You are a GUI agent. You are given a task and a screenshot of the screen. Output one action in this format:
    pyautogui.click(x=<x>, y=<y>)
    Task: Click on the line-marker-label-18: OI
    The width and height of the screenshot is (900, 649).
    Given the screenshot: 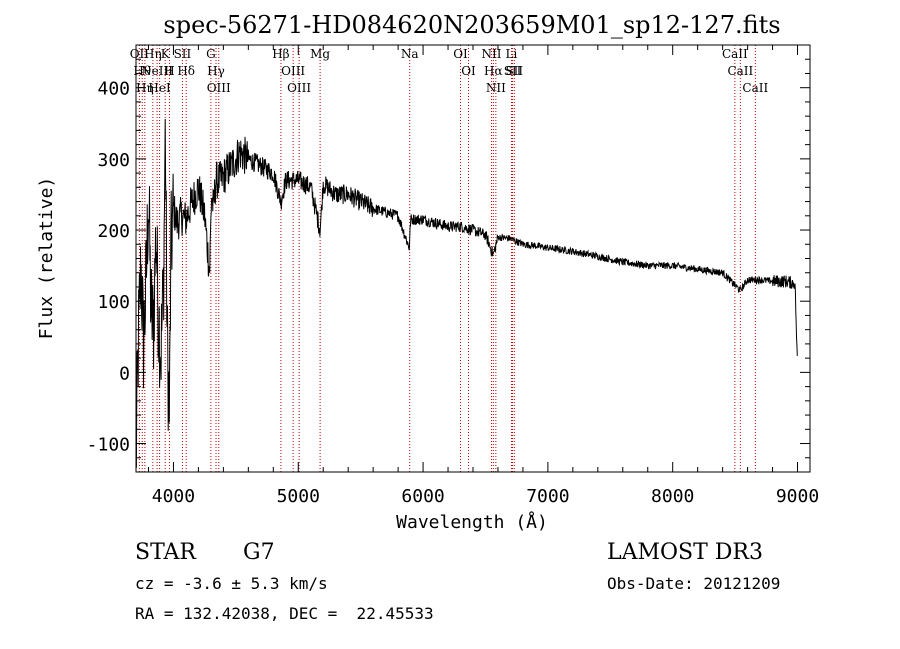 What is the action you would take?
    pyautogui.click(x=460, y=54)
    